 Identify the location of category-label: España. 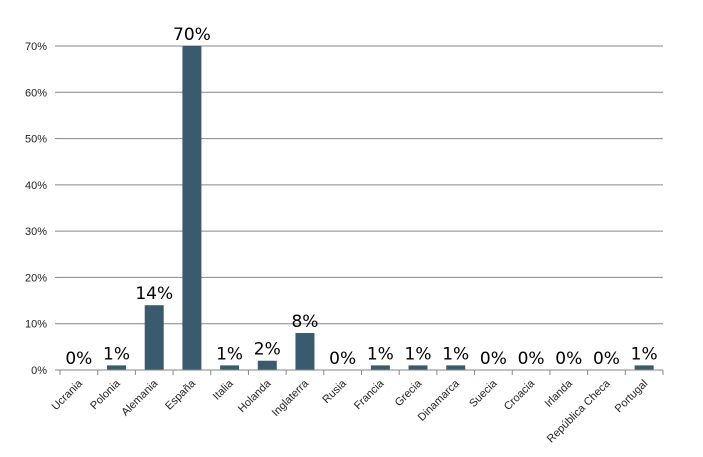
(180, 394).